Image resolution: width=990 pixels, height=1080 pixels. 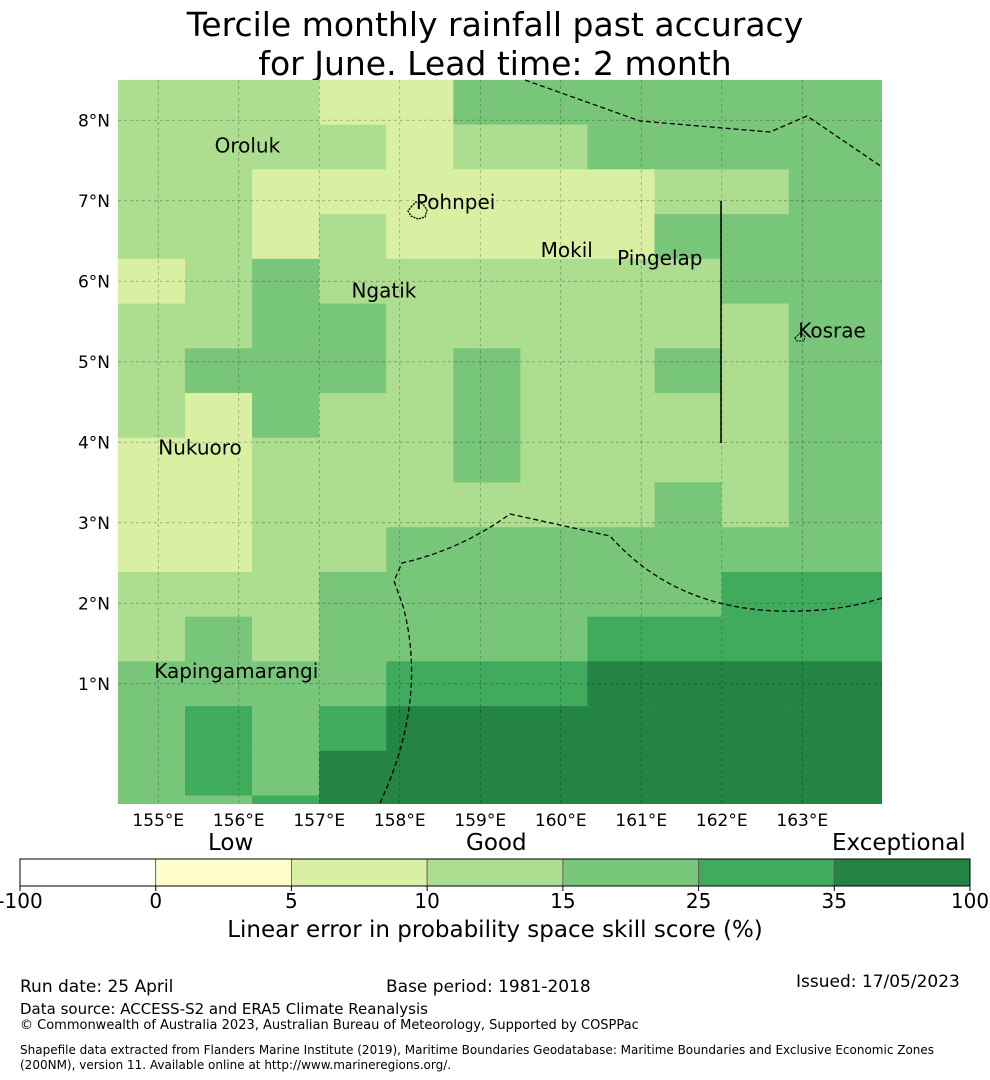 What do you see at coordinates (21, 901) in the screenshot?
I see `colorbar-tick-label: -100` at bounding box center [21, 901].